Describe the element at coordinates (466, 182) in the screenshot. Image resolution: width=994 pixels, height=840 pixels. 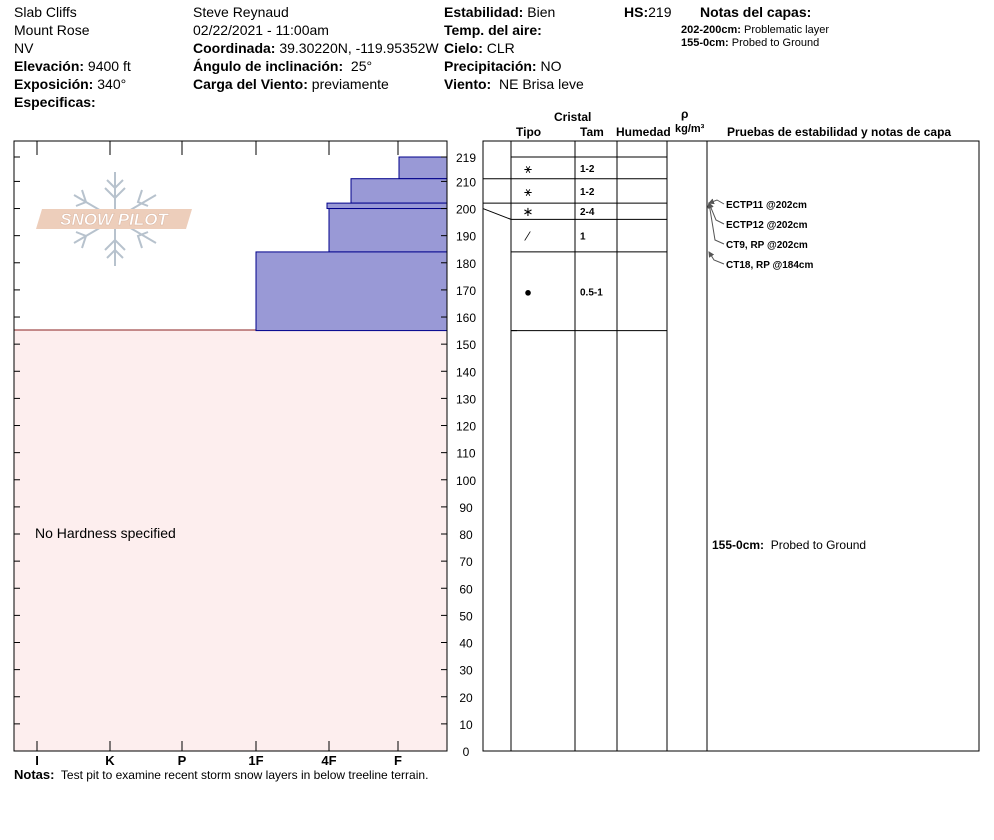
I see `depth-label-210: 210` at that location.